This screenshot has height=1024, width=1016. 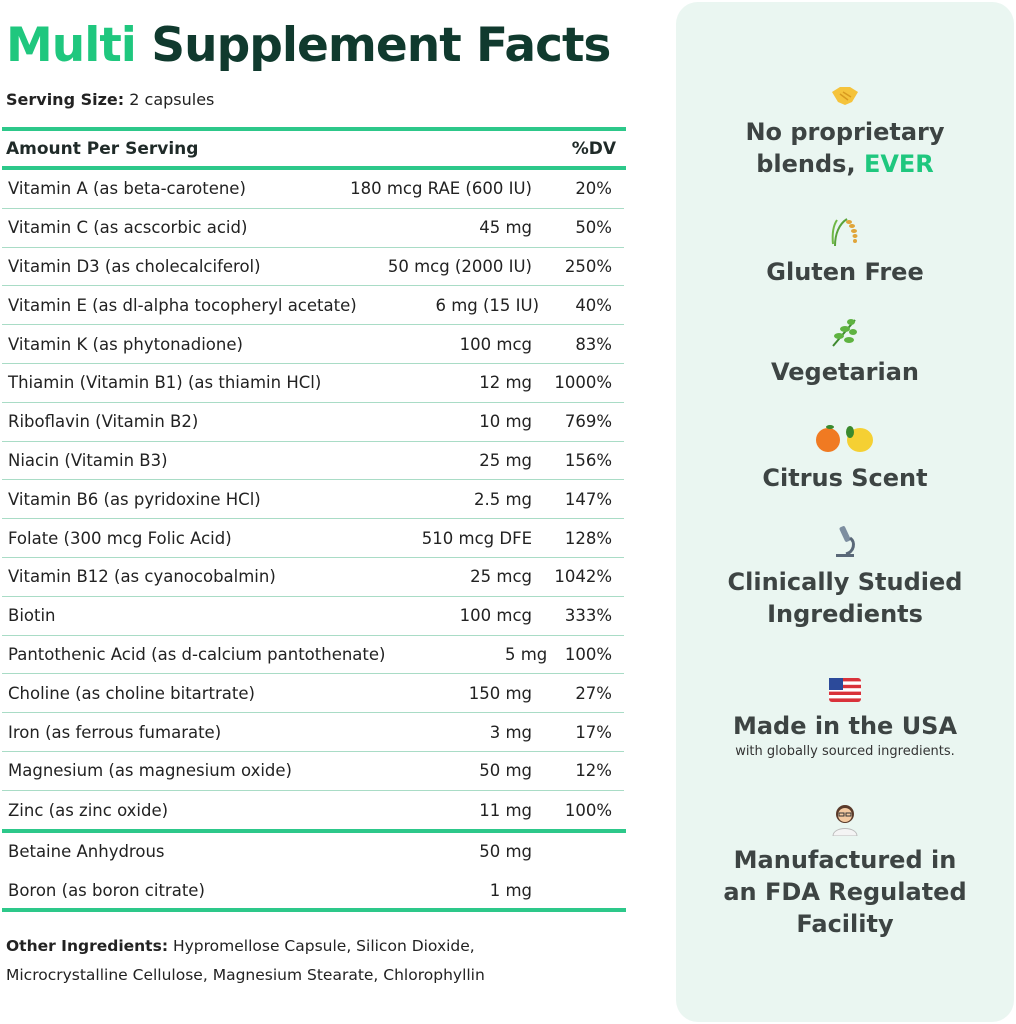 I want to click on table-row: Vitamin C (as acscorbic acid) 45 mg 50%, so click(x=313, y=228).